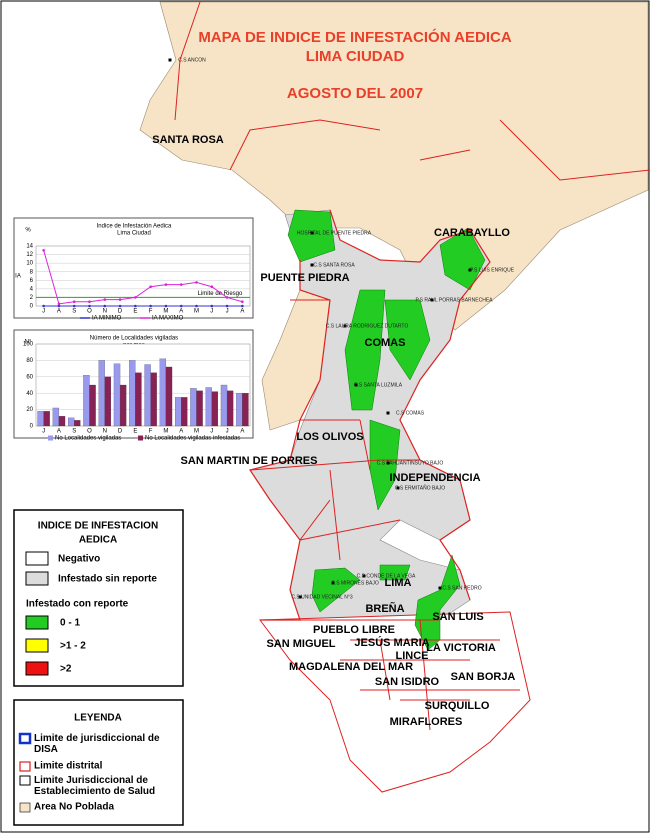  I want to click on facility-label: C.S SAN PEDRO, so click(461, 588).